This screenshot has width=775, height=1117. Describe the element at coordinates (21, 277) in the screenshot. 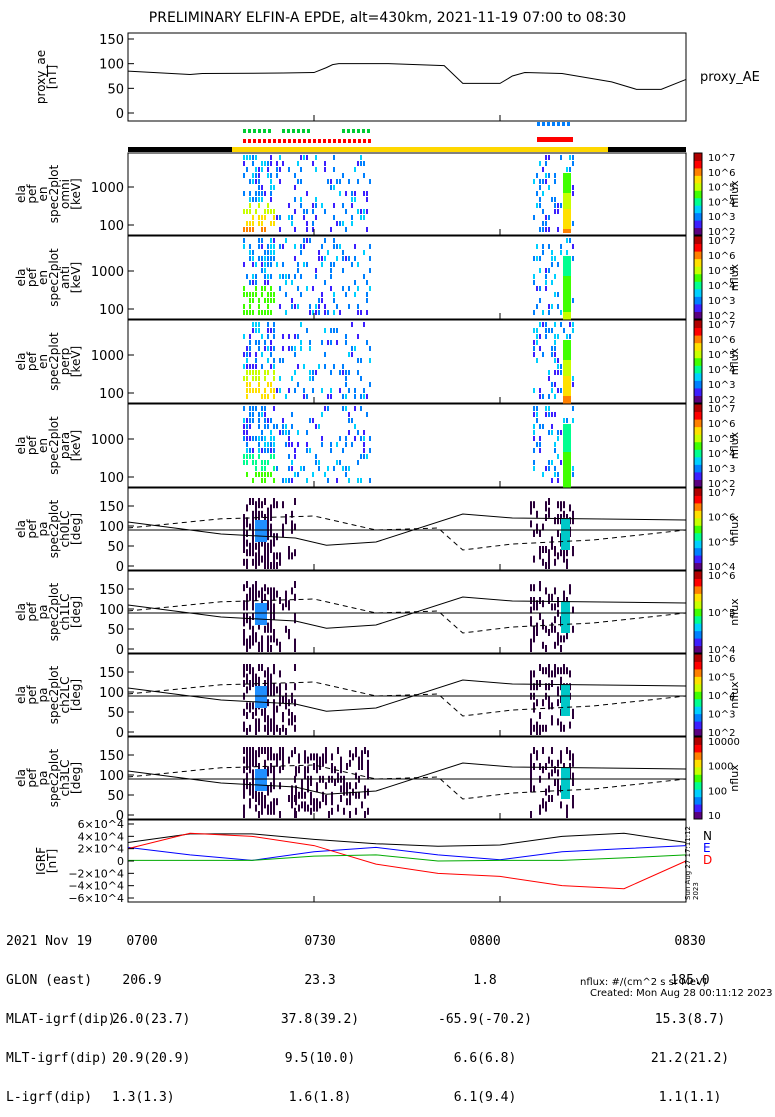

I see `ylabel-word: ela` at that location.